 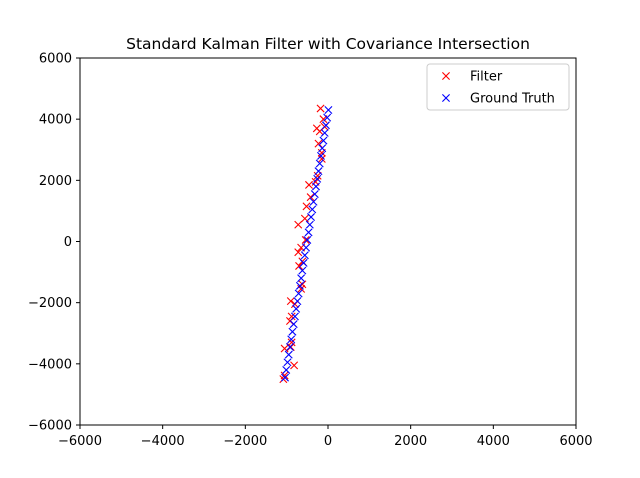 What do you see at coordinates (55, 181) in the screenshot?
I see `y-tick-label: 2000` at bounding box center [55, 181].